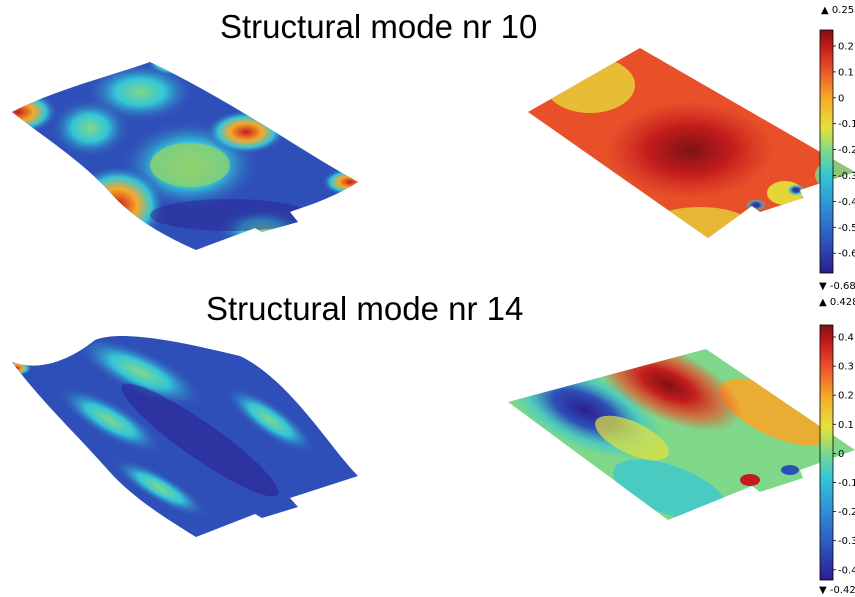 This screenshot has height=597, width=855. What do you see at coordinates (691, 143) in the screenshot?
I see `mode-10-plate-colormap` at bounding box center [691, 143].